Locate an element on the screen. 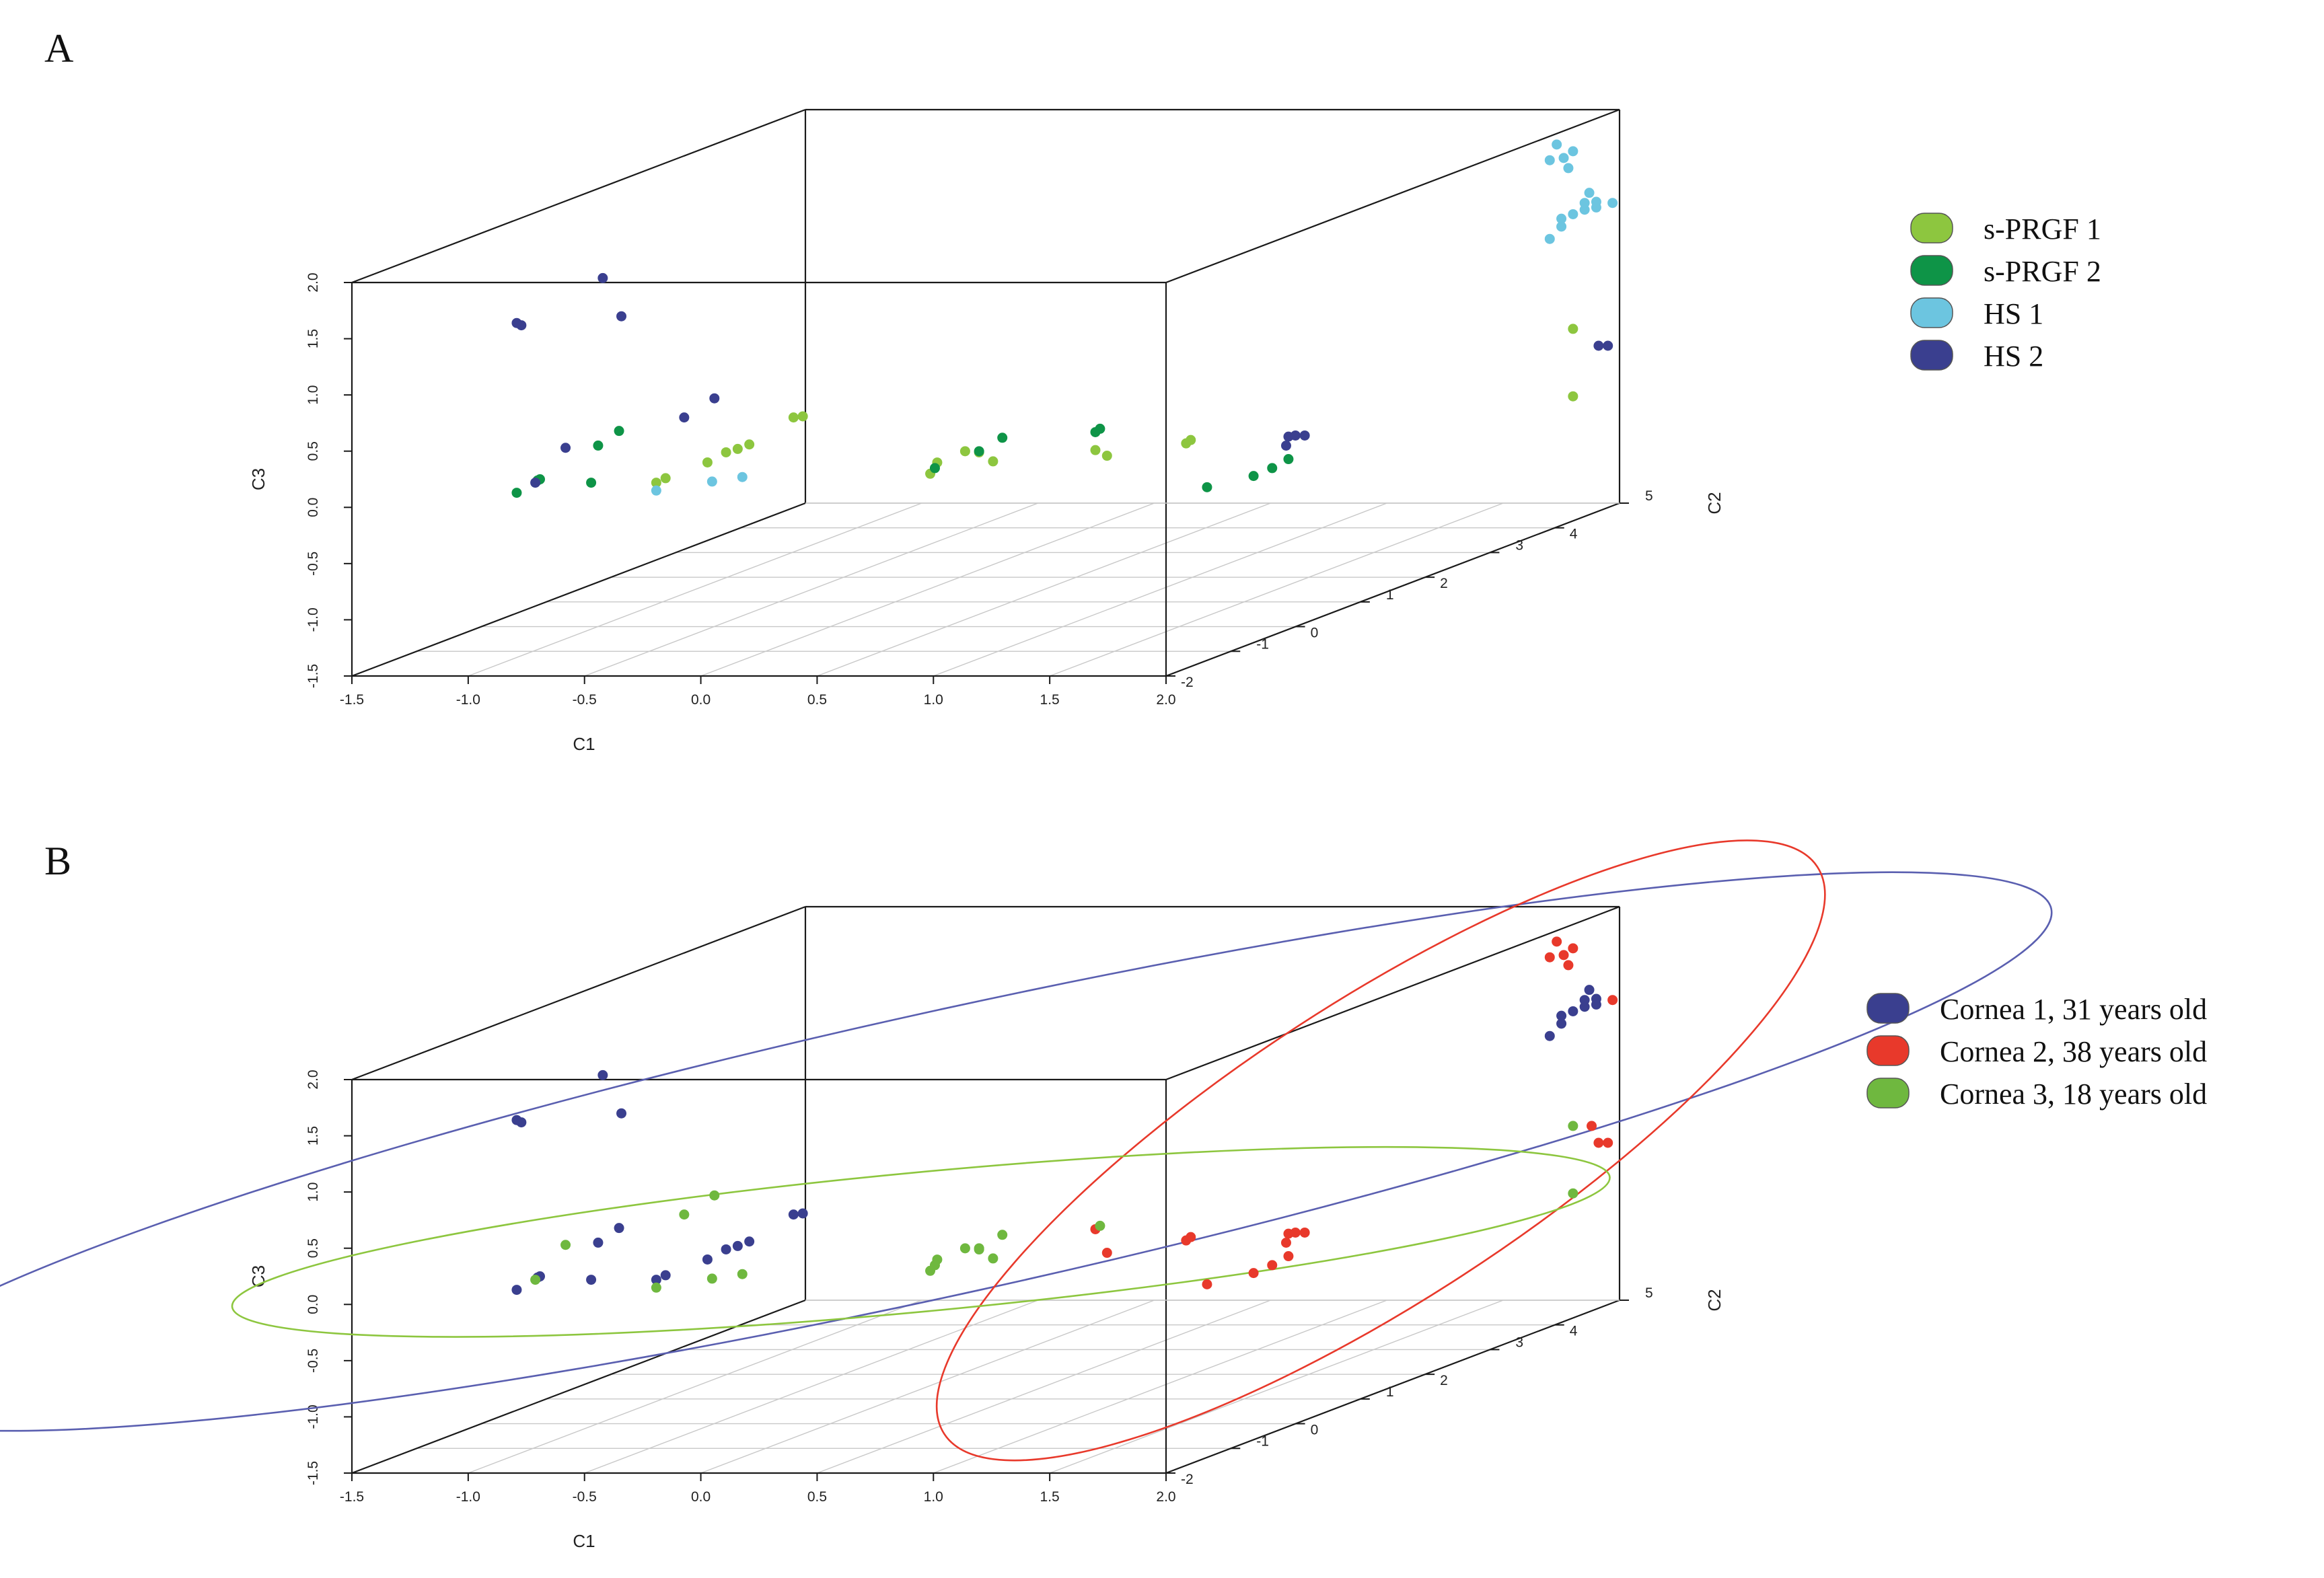  y-axis-title: C2 is located at coordinates (1714, 503).